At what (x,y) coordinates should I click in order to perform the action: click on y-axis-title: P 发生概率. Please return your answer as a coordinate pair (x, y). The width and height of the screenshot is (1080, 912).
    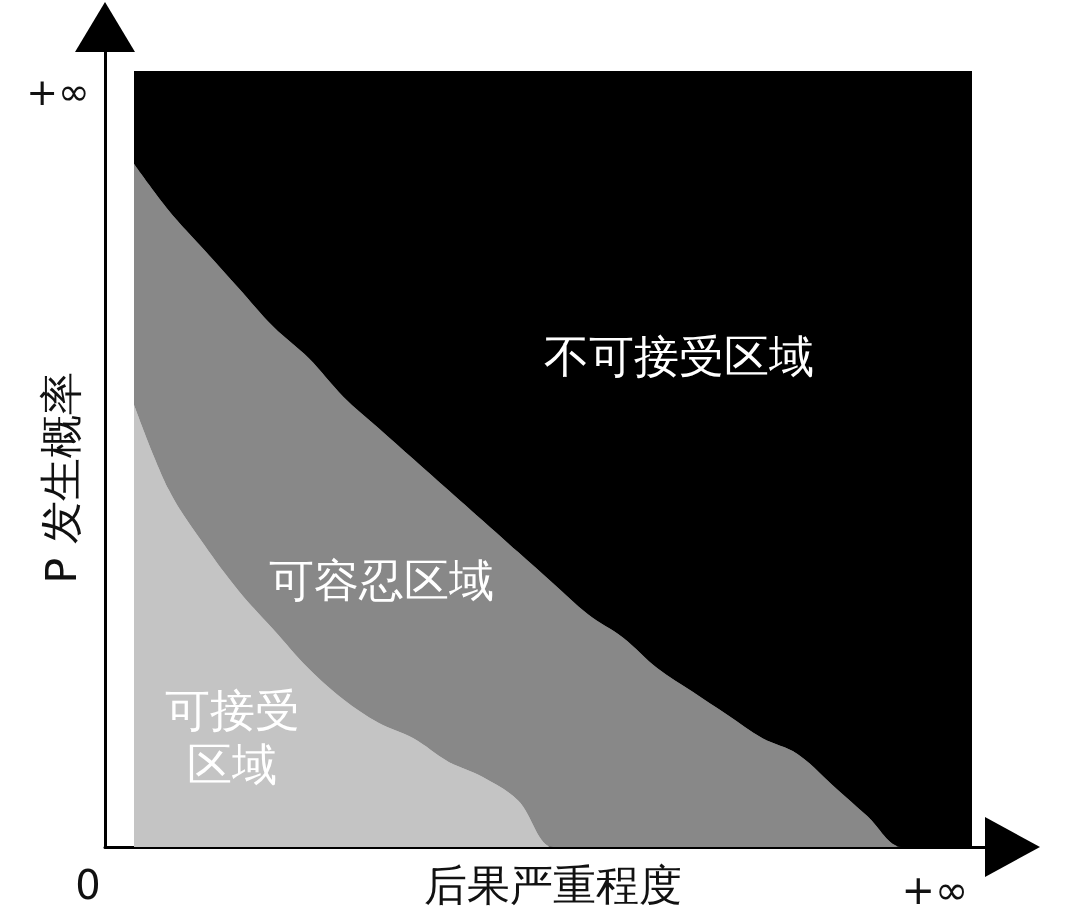
    Looking at the image, I should click on (61, 478).